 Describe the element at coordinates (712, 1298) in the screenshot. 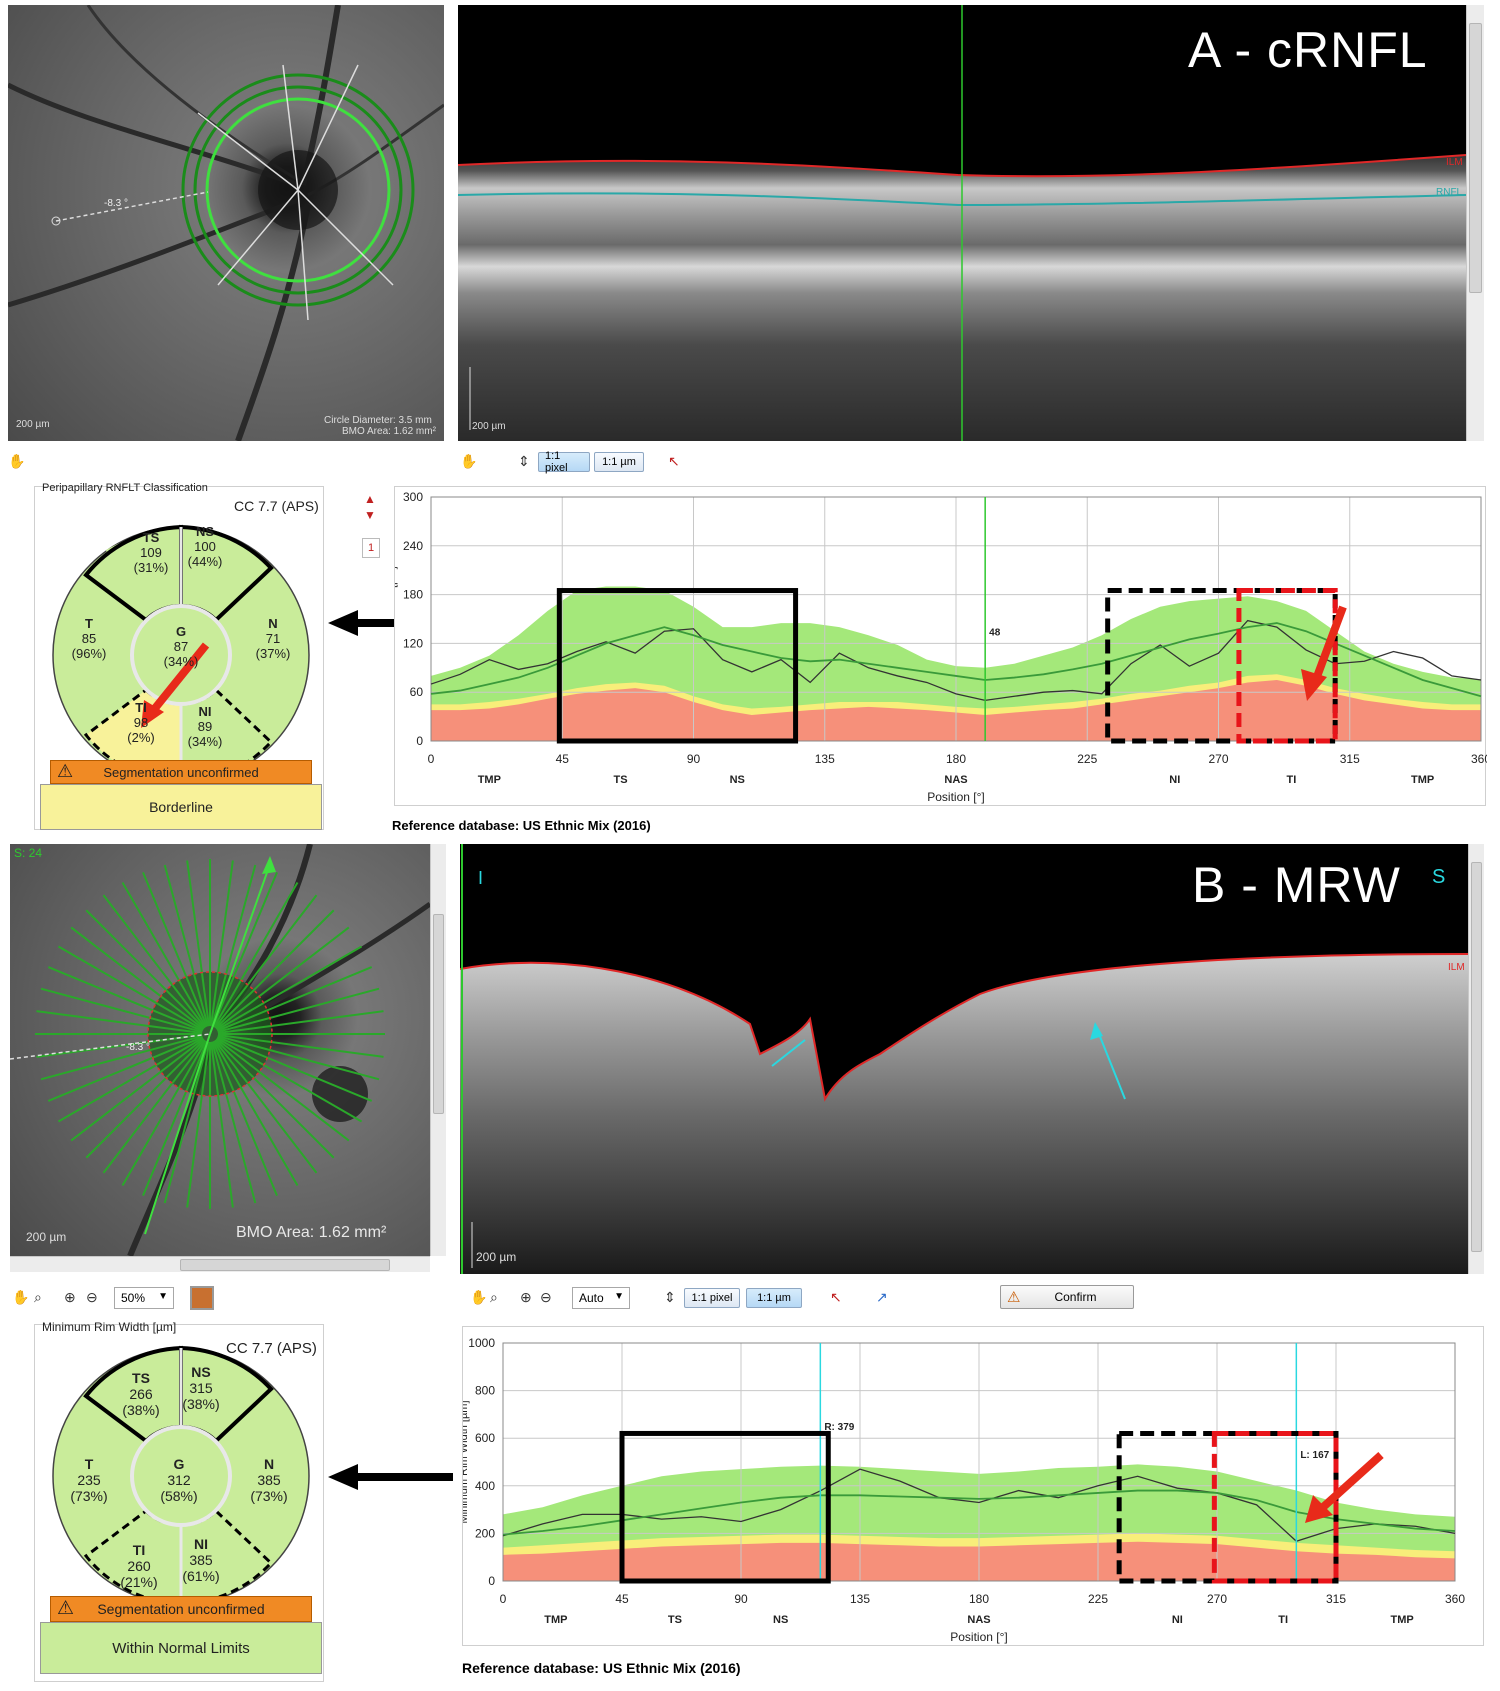

I see `pixel-ratio-button-b: 1:1 pixel` at that location.